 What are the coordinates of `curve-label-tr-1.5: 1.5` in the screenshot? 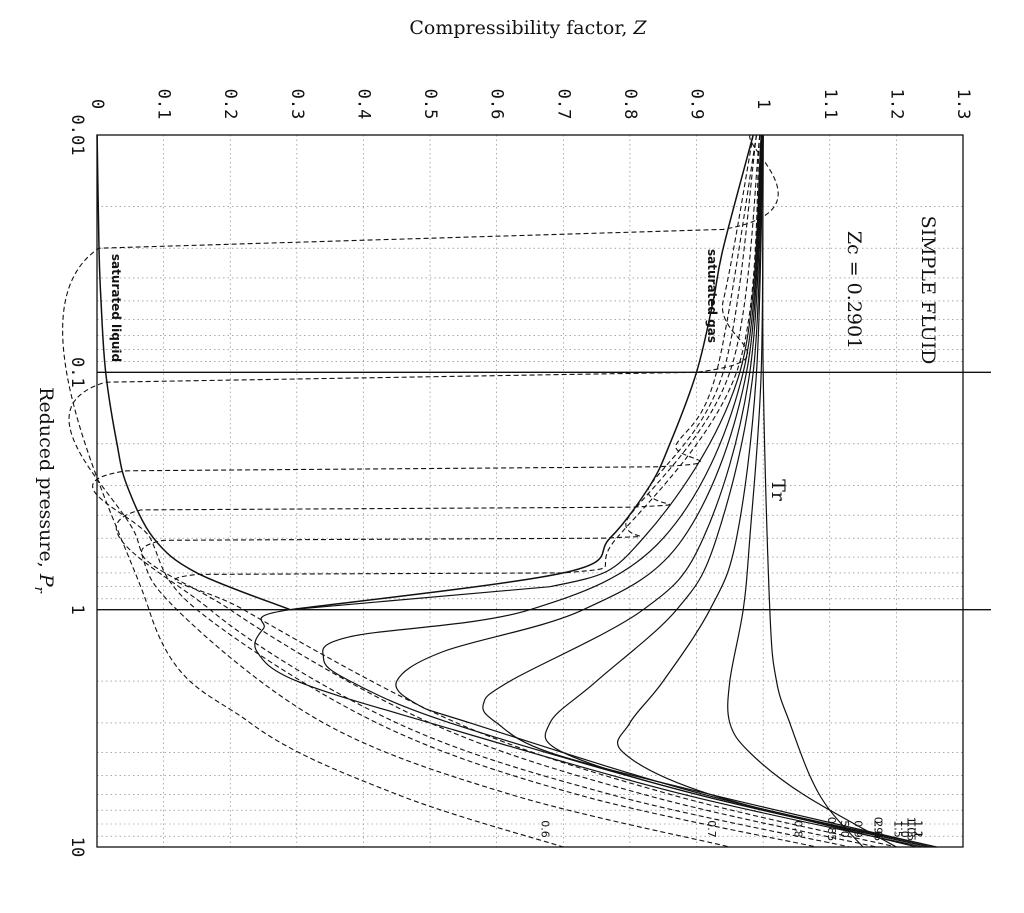 It's located at (897, 829).